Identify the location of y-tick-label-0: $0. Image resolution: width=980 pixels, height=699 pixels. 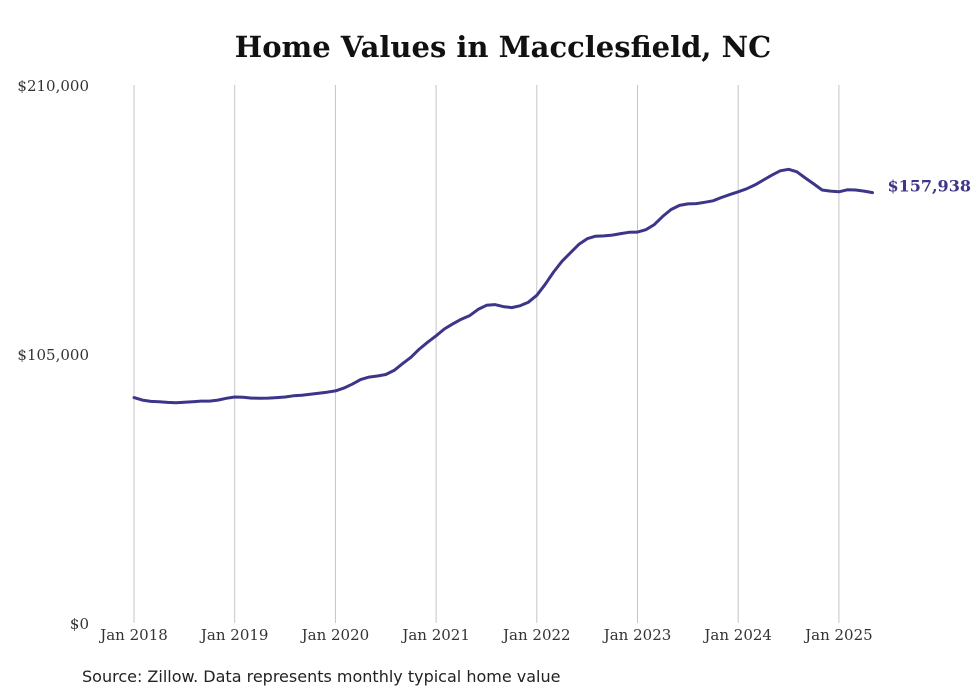
(79, 624).